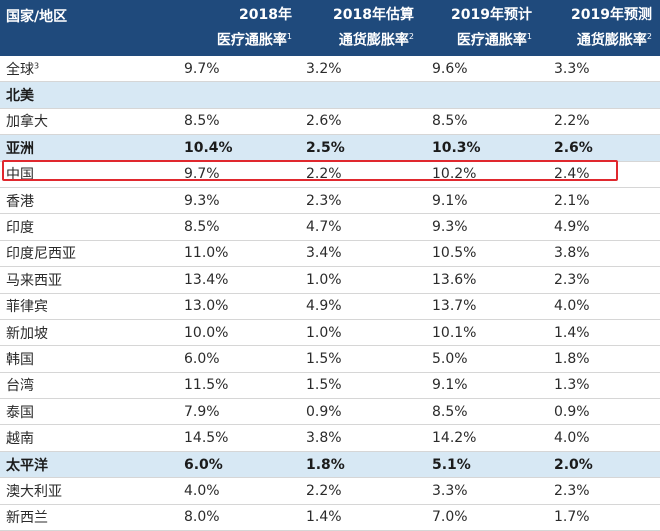 The image size is (660, 531). Describe the element at coordinates (89, 438) in the screenshot. I see `country-region-cell: 越南` at that location.